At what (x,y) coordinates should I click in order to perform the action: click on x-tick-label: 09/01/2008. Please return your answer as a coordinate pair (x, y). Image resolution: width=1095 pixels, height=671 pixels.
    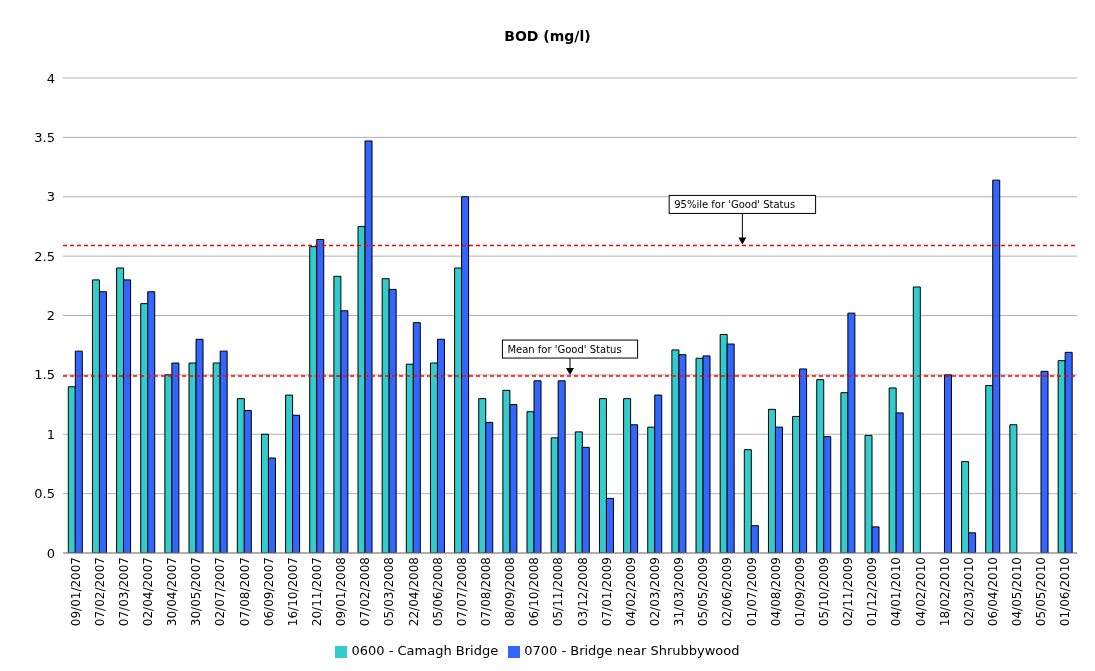
    Looking at the image, I should click on (341, 592).